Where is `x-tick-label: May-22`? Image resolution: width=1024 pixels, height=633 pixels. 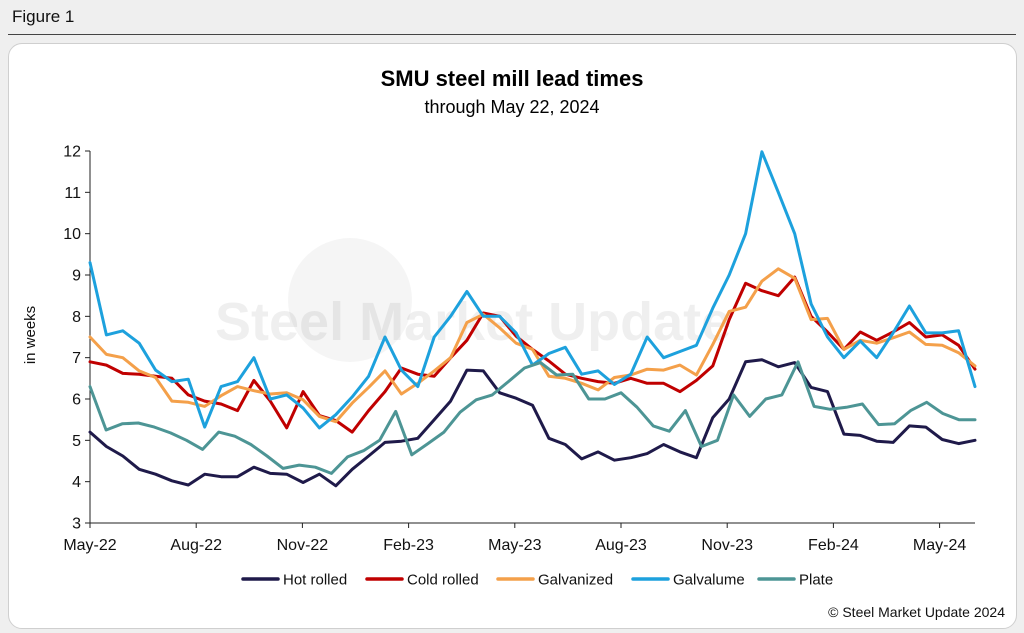 x-tick-label: May-22 is located at coordinates (89, 545).